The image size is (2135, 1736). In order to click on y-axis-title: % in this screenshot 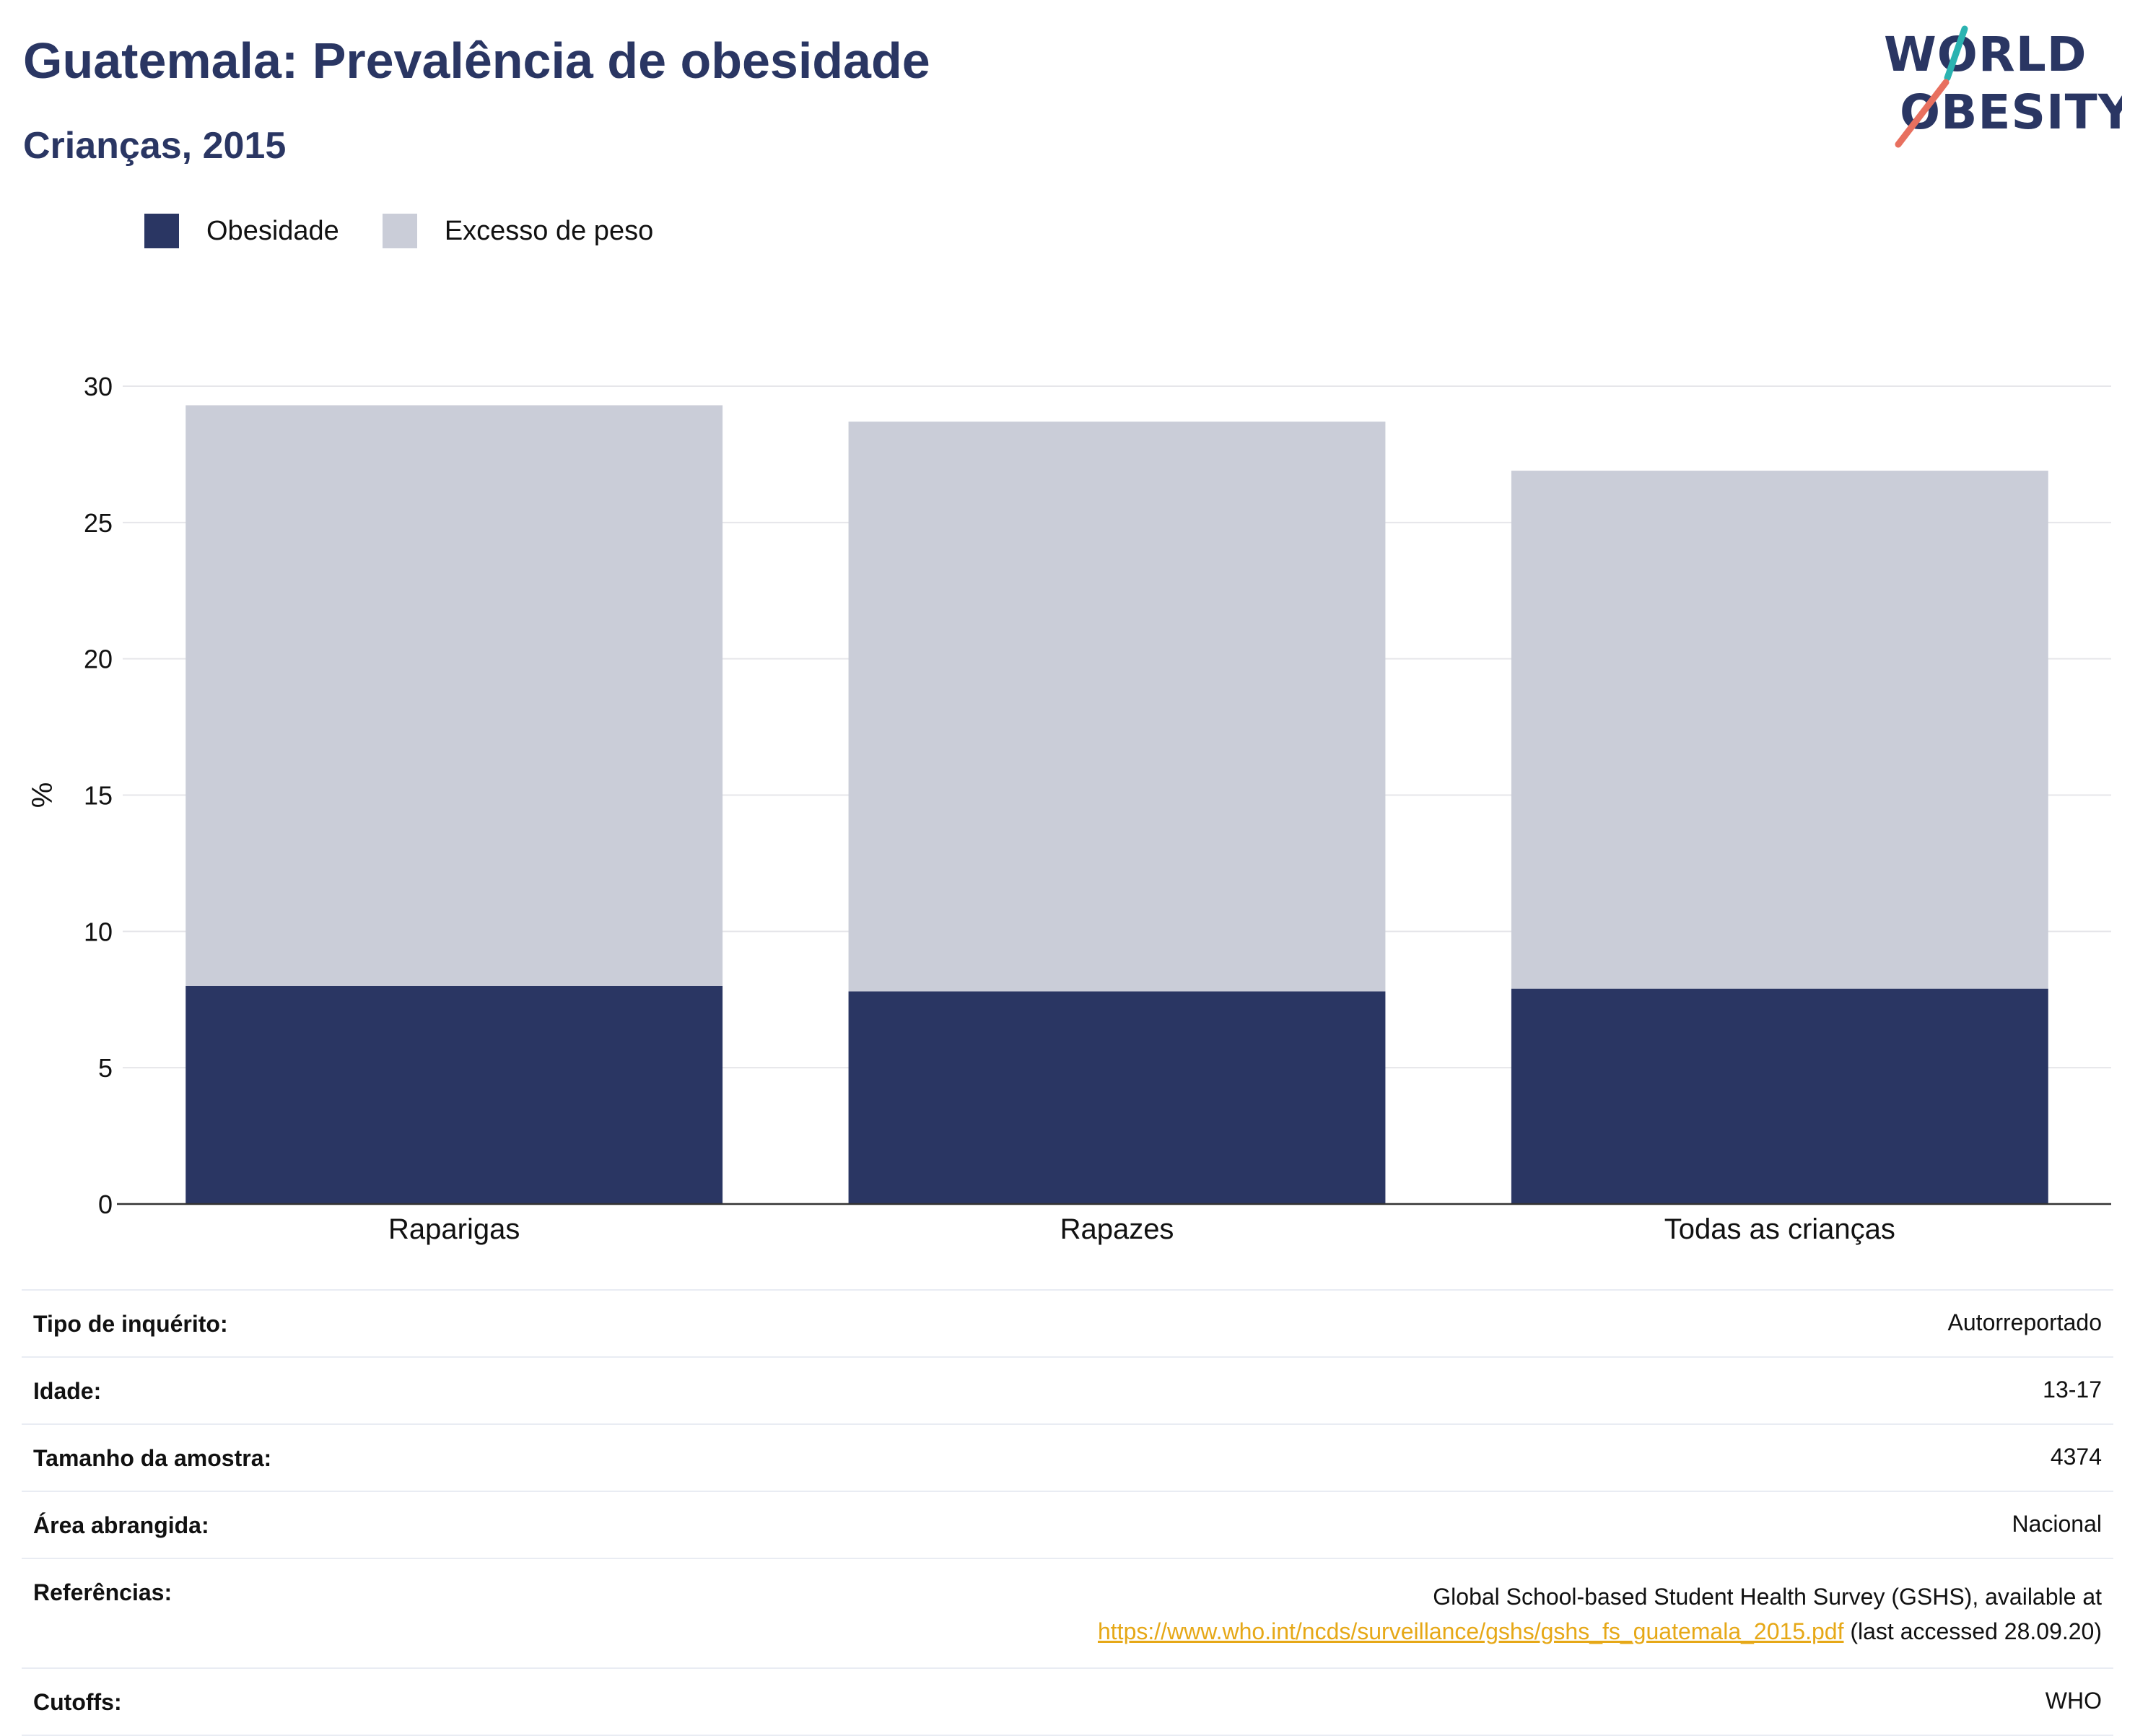, I will do `click(42, 795)`.